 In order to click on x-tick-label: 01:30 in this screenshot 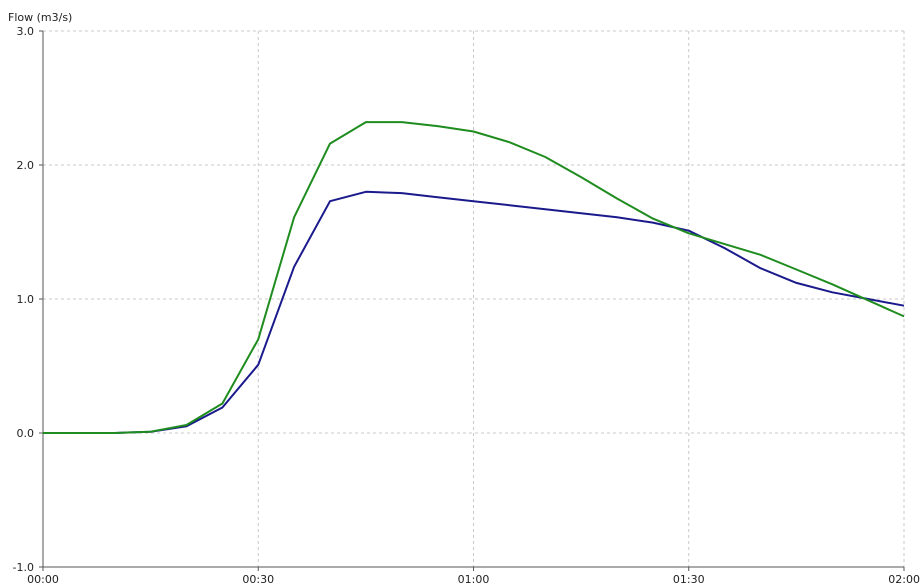, I will do `click(689, 579)`.